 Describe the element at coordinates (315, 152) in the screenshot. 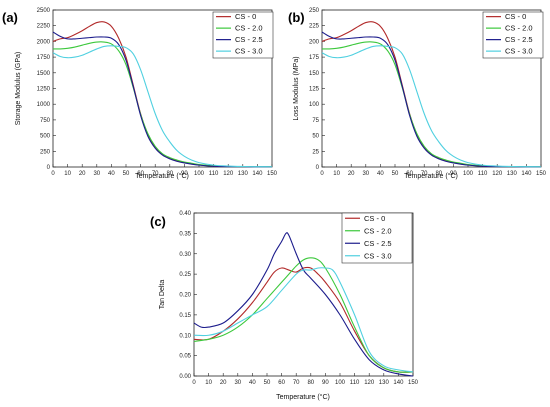

I see `y-tick-label: 25` at that location.